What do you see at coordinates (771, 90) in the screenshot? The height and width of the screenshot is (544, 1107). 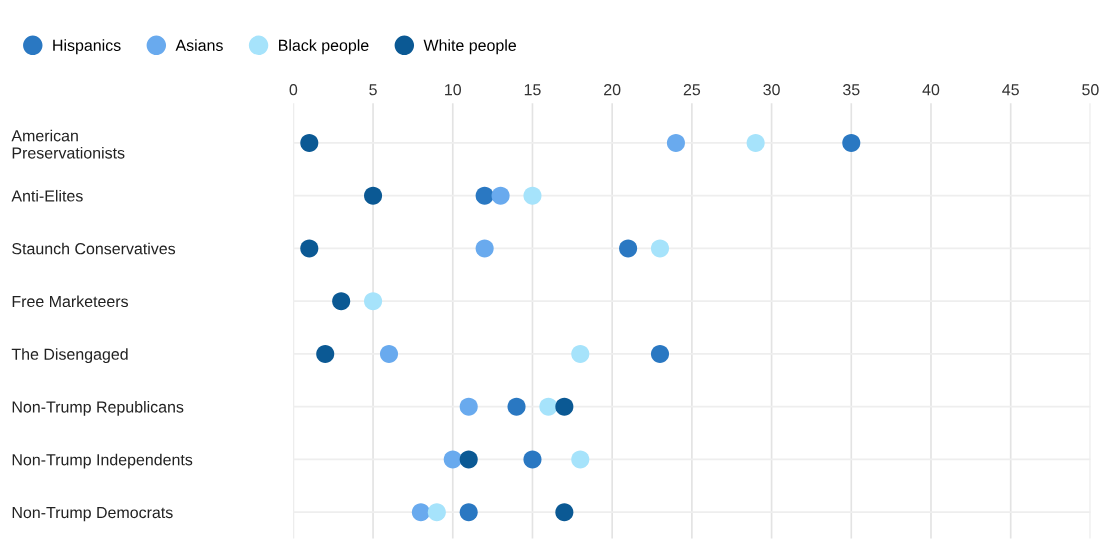 I see `x-tick-label: 30` at bounding box center [771, 90].